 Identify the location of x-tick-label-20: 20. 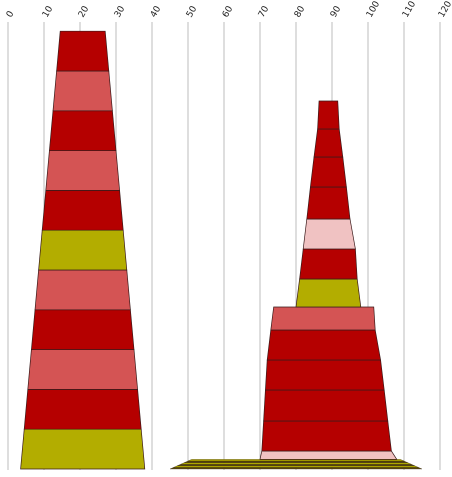
(84, 11).